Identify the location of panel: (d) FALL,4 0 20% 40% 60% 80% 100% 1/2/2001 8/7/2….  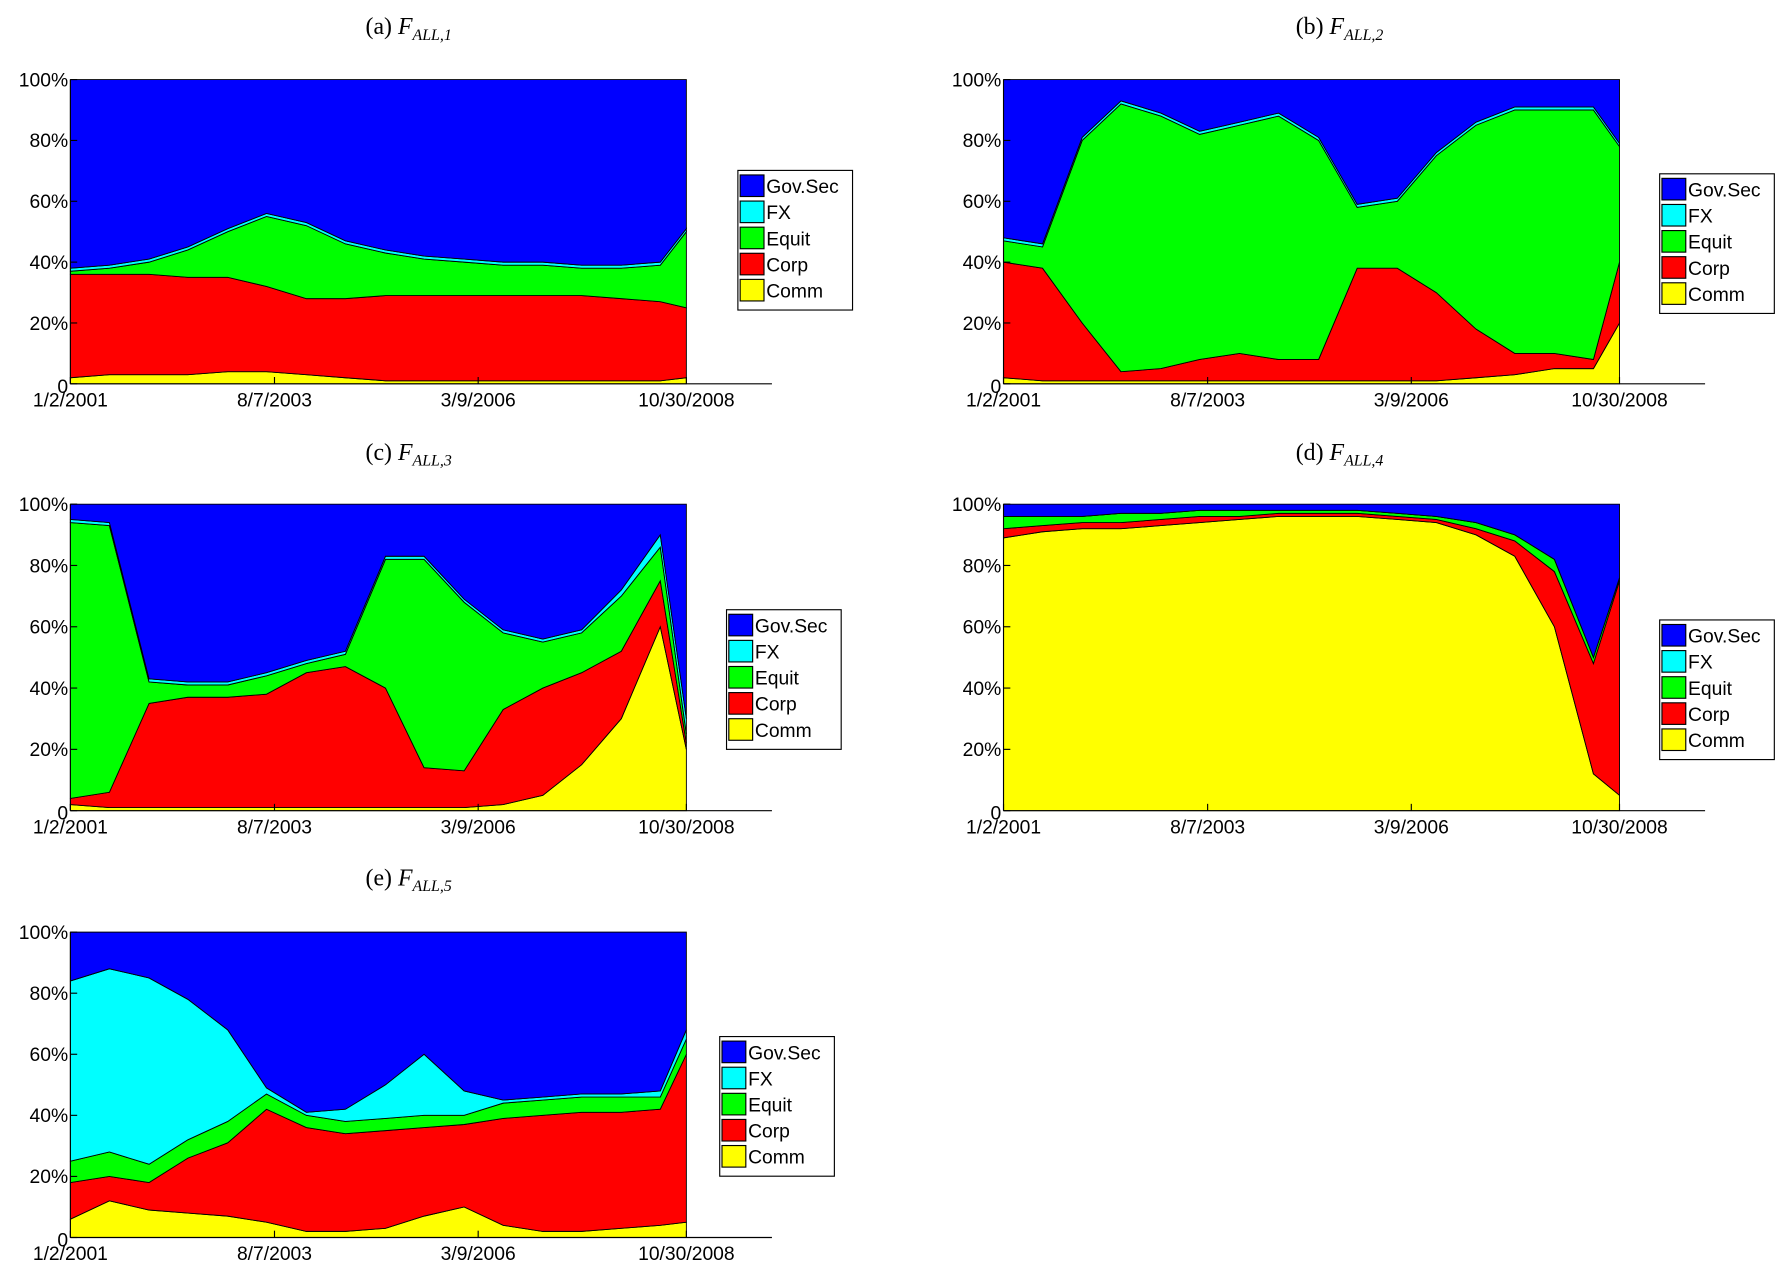
(1363, 639).